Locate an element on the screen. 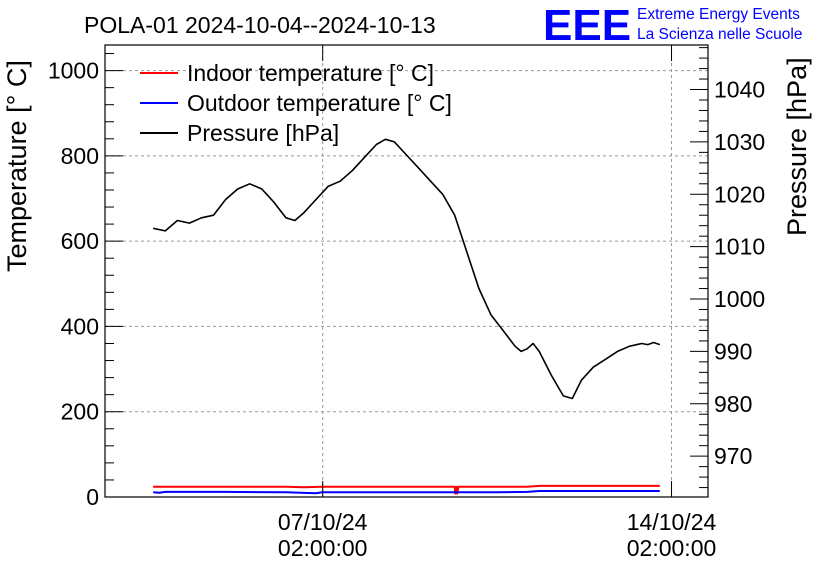  brand-line-1: Extreme Energy Events is located at coordinates (718, 14).